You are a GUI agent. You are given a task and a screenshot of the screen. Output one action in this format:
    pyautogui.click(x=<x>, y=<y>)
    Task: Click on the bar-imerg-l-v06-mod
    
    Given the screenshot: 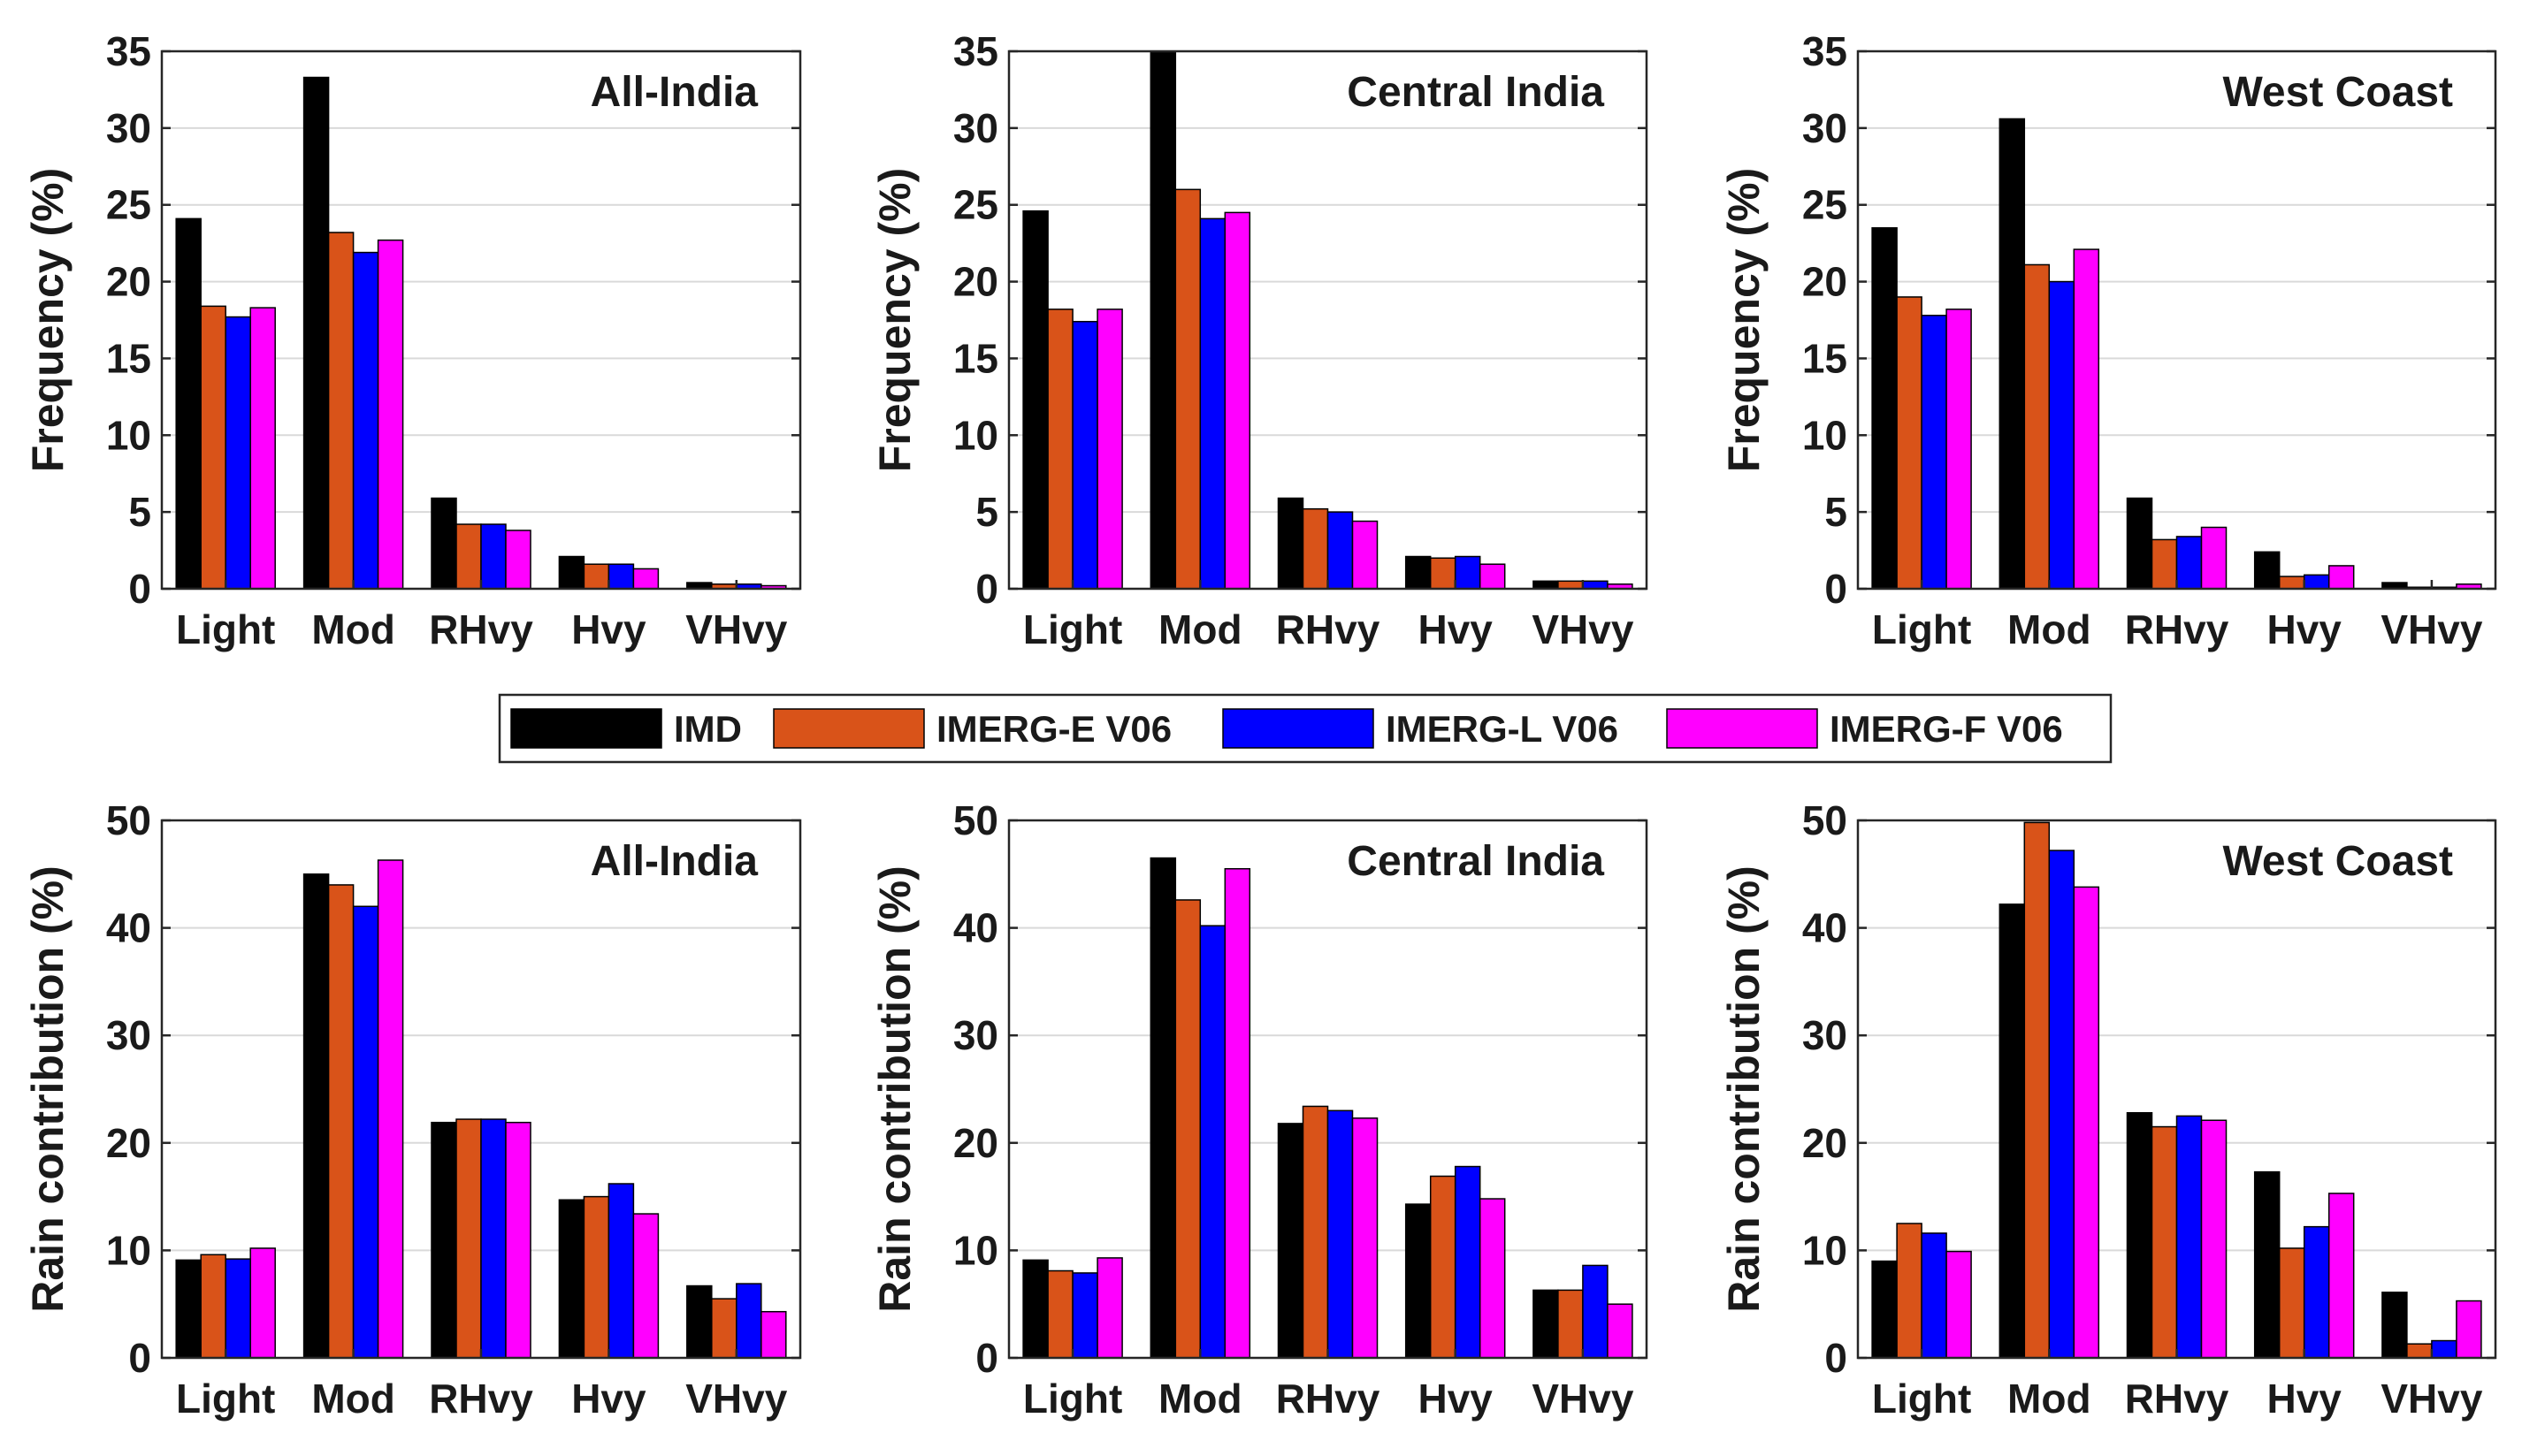 What is the action you would take?
    pyautogui.click(x=2061, y=1104)
    